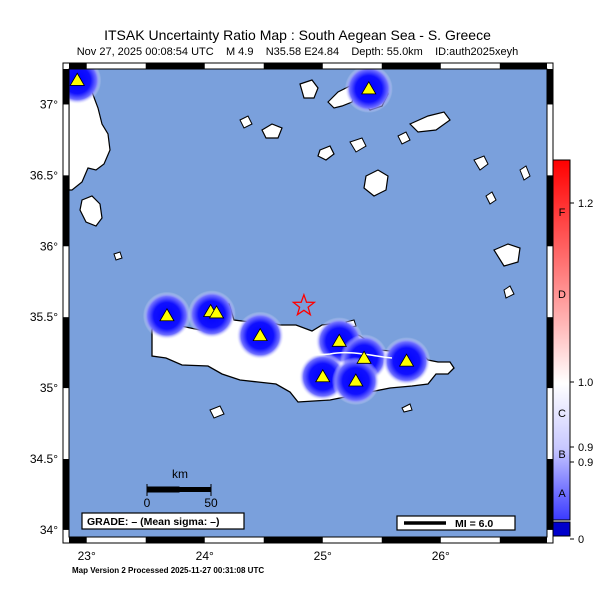 Image resolution: width=595 pixels, height=610 pixels. What do you see at coordinates (239, 52) in the screenshot?
I see `event-magnitude: M 4.9` at bounding box center [239, 52].